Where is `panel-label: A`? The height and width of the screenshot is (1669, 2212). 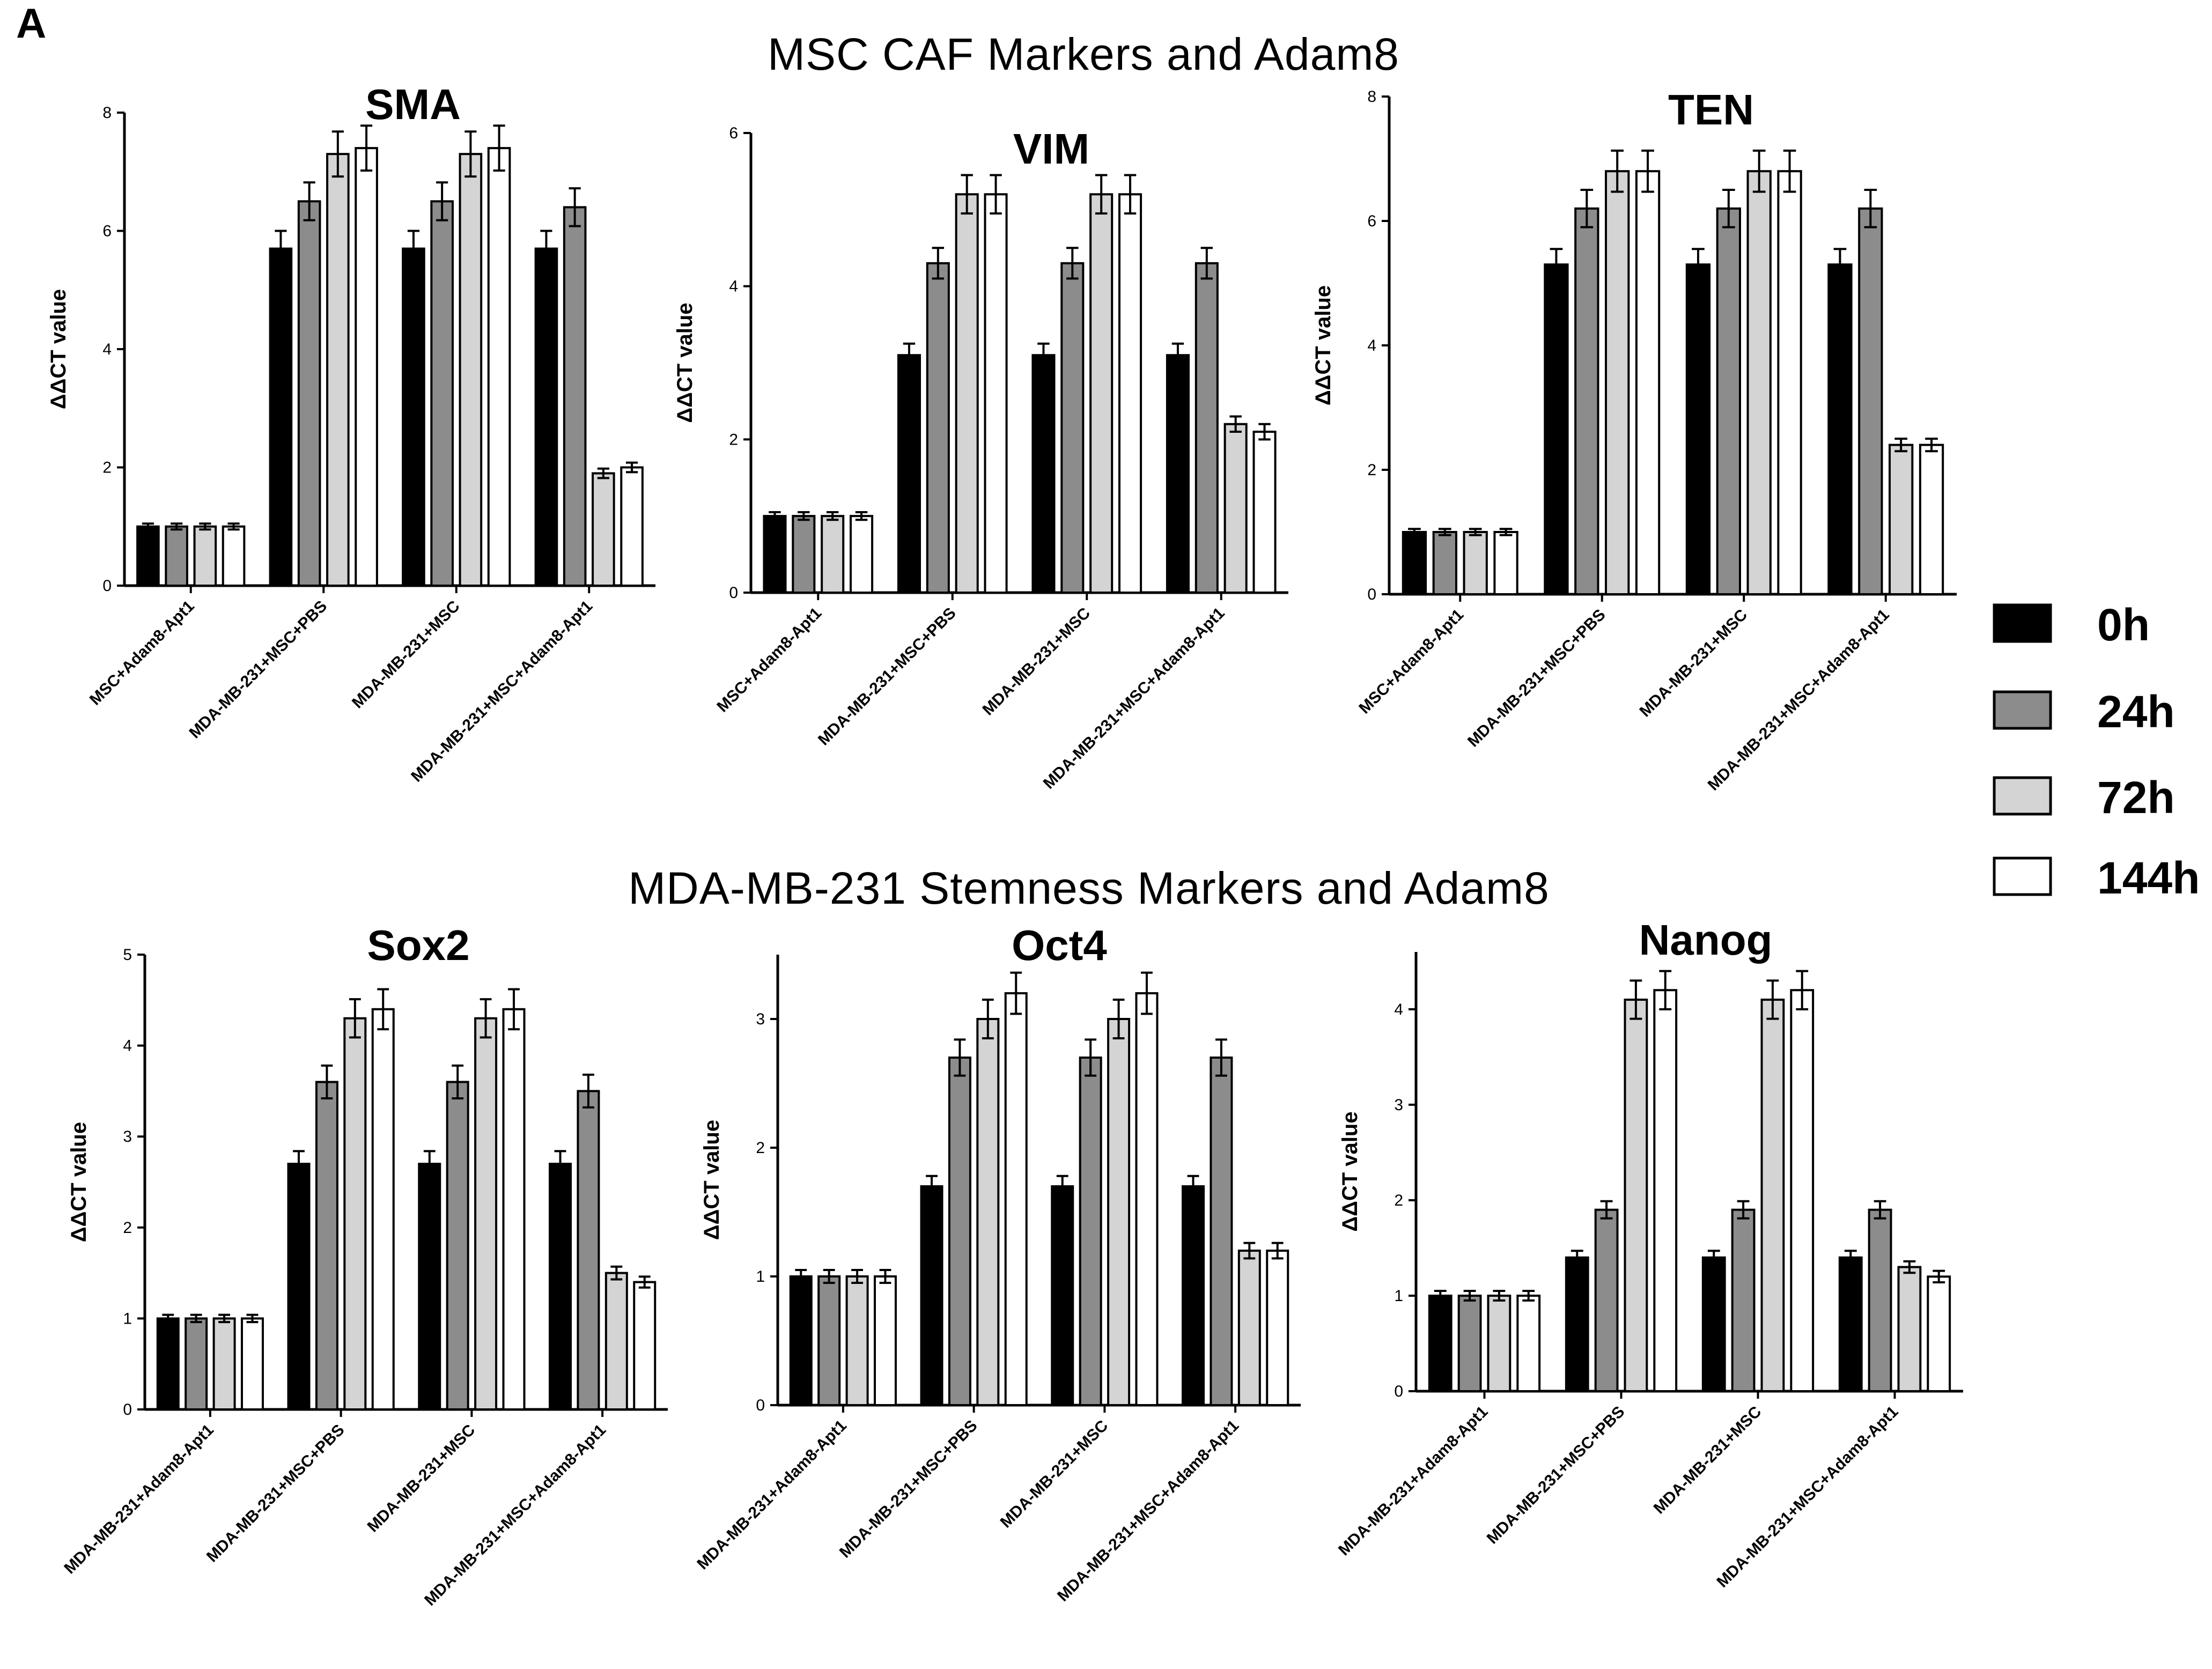 panel-label: A is located at coordinates (31, 23).